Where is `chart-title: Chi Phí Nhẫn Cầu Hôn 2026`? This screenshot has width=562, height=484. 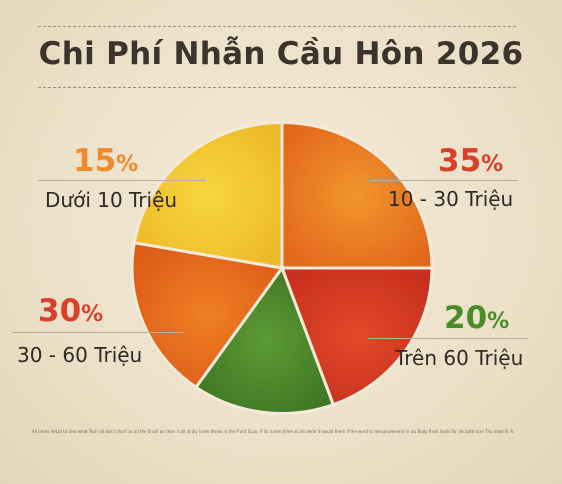 chart-title: Chi Phí Nhẫn Cầu Hôn 2026 is located at coordinates (281, 54).